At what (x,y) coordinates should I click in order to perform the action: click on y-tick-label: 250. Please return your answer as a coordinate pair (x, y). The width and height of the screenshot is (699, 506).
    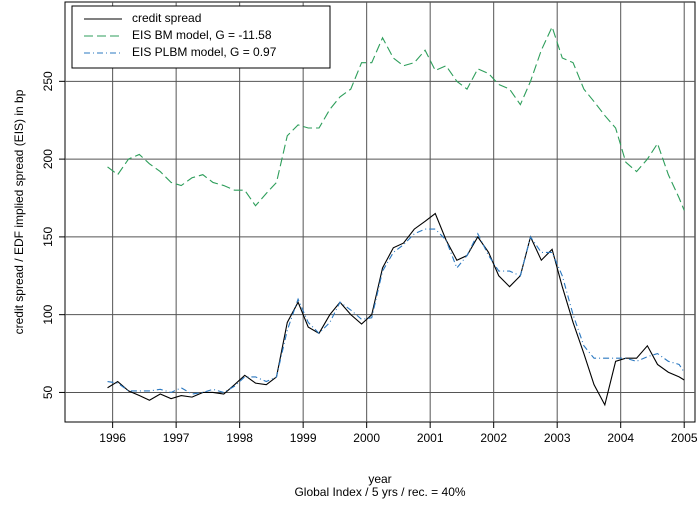
    Looking at the image, I should click on (48, 81).